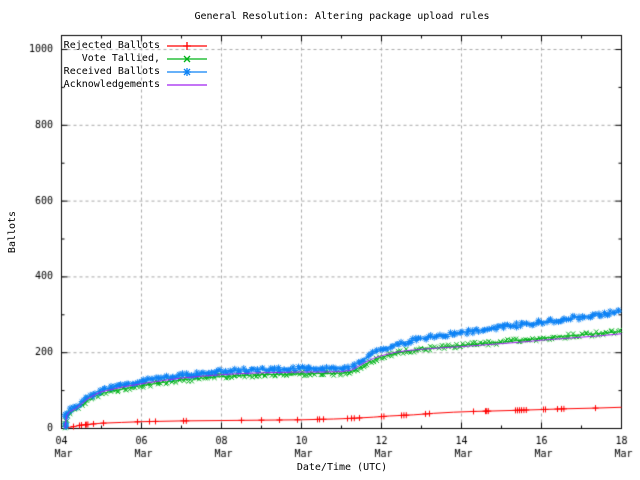 The height and width of the screenshot is (480, 640). Describe the element at coordinates (120, 58) in the screenshot. I see `legend-label: Vote Tallied,` at that location.